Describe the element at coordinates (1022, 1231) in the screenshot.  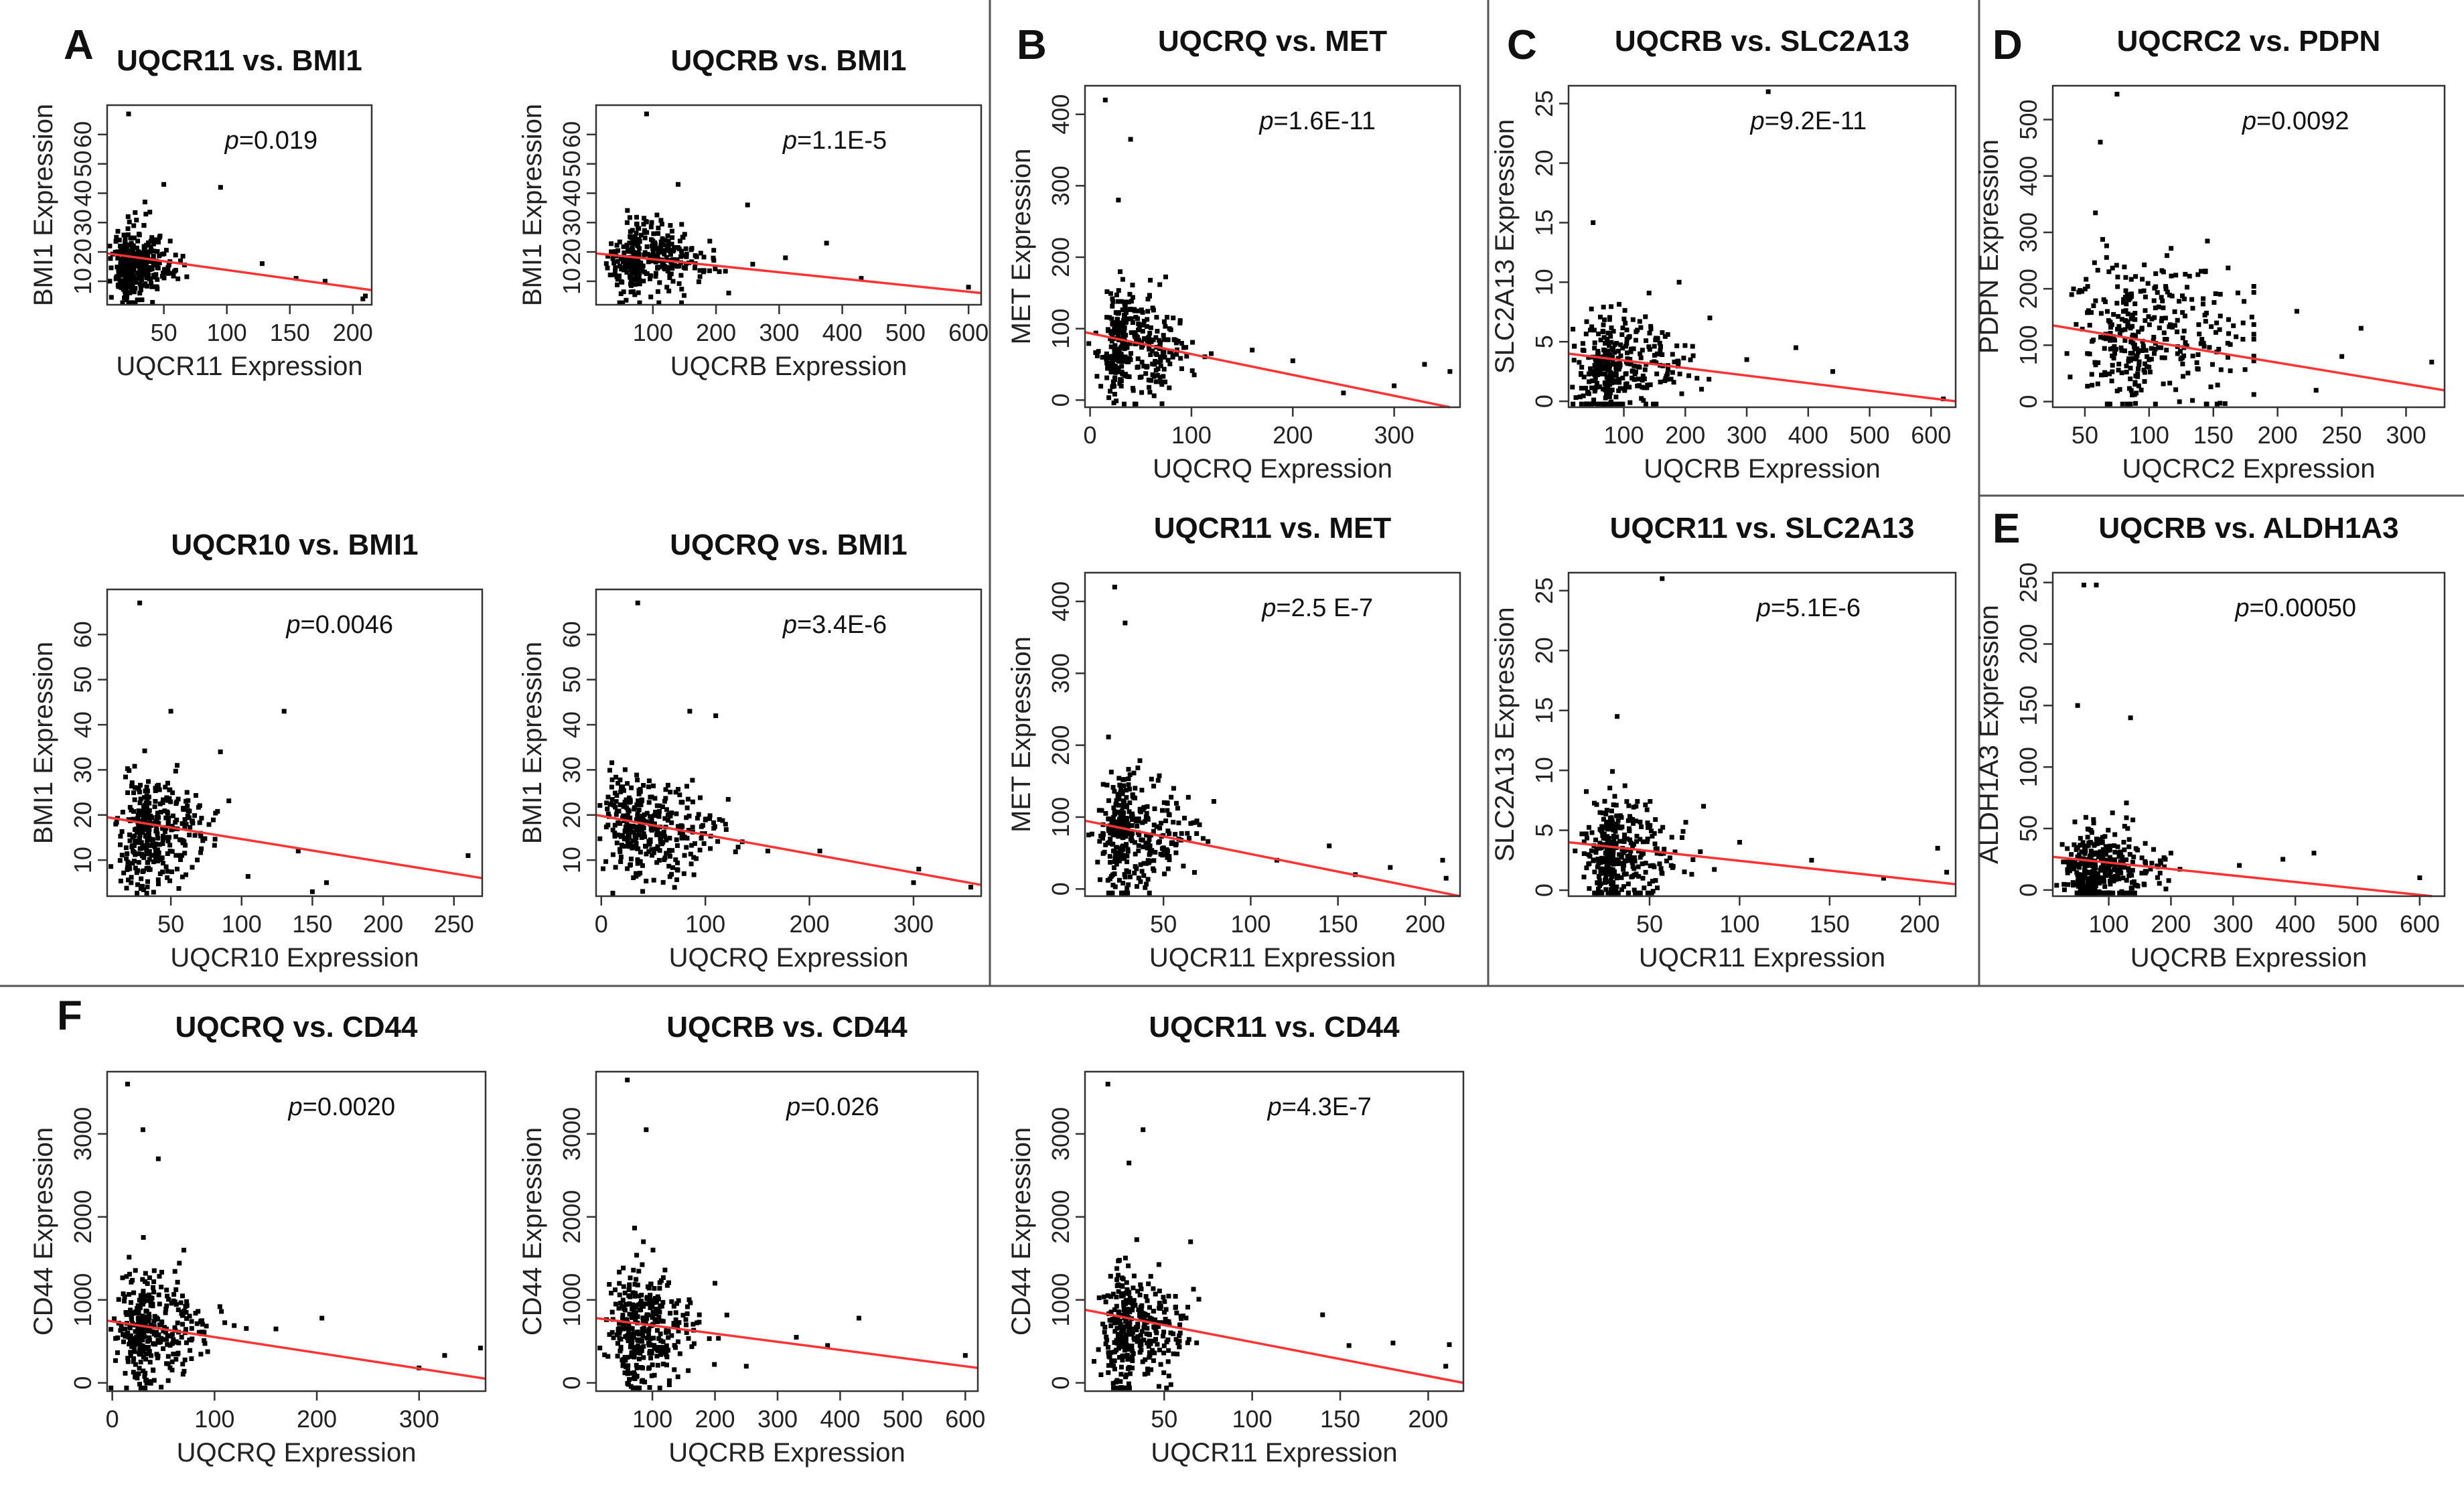
I see `y-axis-label: CD44 Expression` at that location.